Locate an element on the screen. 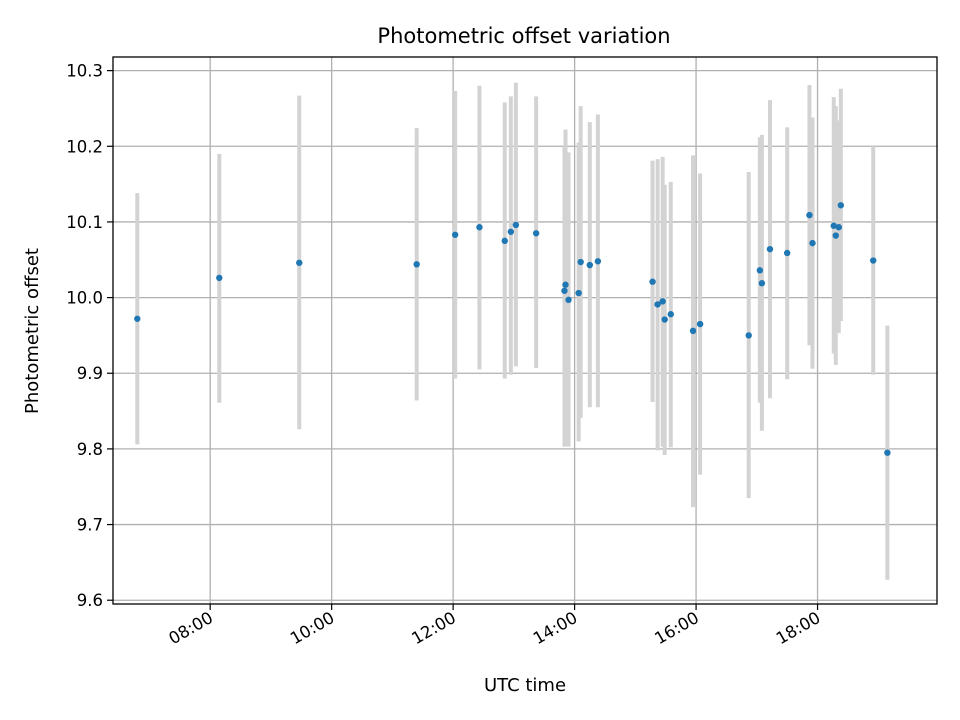  y-tick-label: 9.9 is located at coordinates (90, 373).